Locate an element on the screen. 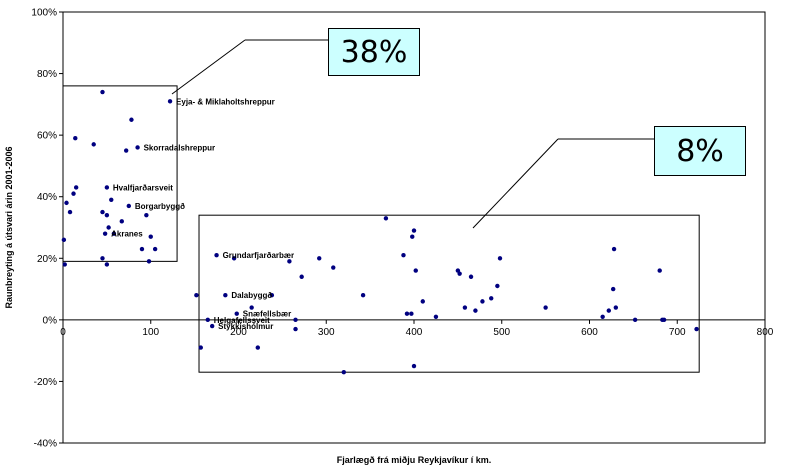  x-tick-label: 800 is located at coordinates (765, 332).